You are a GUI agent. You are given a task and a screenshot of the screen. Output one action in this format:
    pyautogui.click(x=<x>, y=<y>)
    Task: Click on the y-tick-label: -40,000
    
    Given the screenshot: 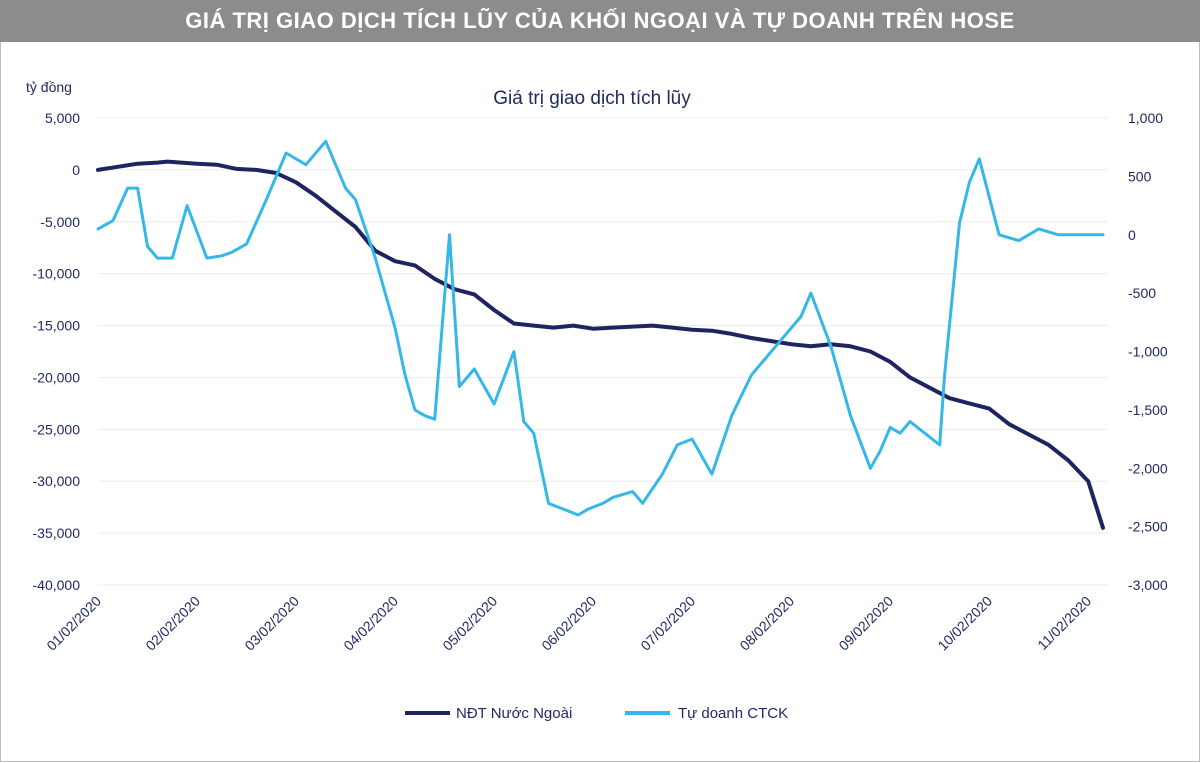 What is the action you would take?
    pyautogui.click(x=57, y=585)
    